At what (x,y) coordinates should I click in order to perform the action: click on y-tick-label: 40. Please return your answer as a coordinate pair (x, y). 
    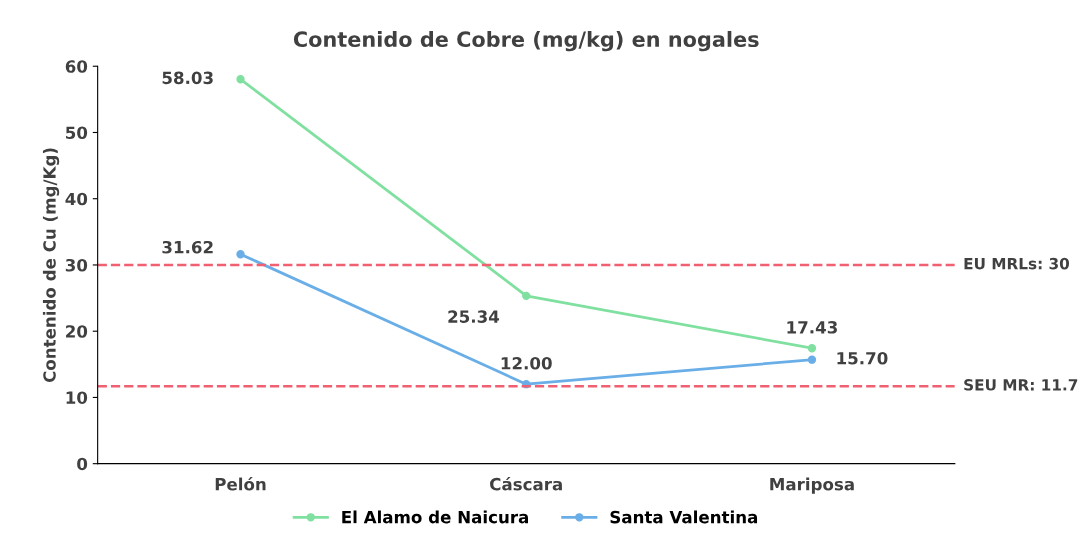
    Looking at the image, I should click on (76, 199).